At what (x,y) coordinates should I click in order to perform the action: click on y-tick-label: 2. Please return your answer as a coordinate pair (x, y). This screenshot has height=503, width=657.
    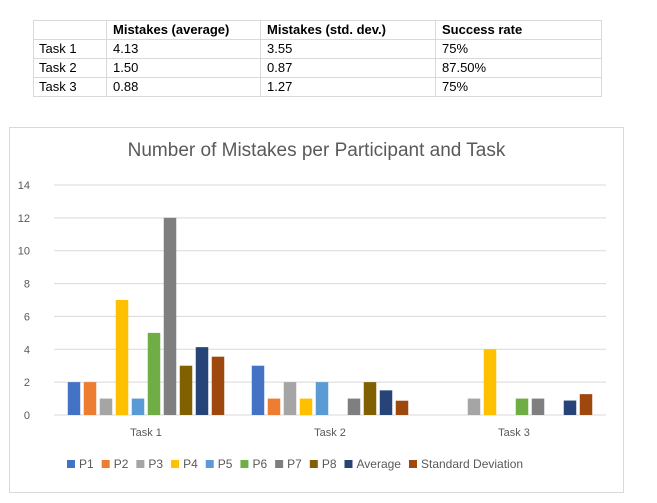
    Looking at the image, I should click on (27, 383).